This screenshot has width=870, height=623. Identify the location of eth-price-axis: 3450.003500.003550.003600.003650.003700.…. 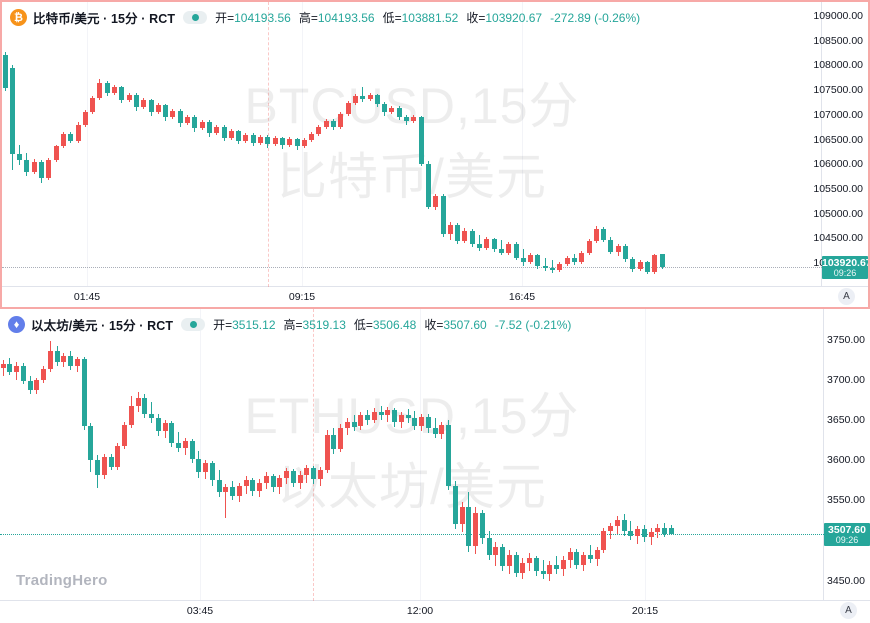
(846, 455).